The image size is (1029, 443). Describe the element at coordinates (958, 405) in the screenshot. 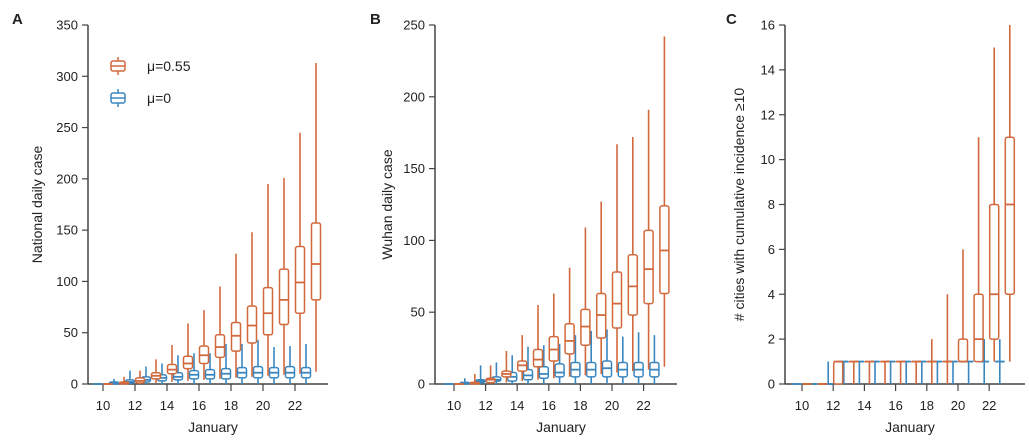

I see `x-tick-label: 20` at that location.